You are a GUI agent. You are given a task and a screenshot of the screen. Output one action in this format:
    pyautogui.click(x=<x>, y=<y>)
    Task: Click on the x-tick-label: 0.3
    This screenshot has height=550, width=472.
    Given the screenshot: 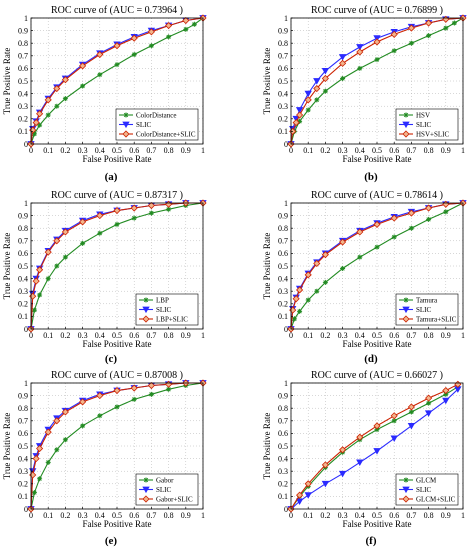 What is the action you would take?
    pyautogui.click(x=343, y=515)
    